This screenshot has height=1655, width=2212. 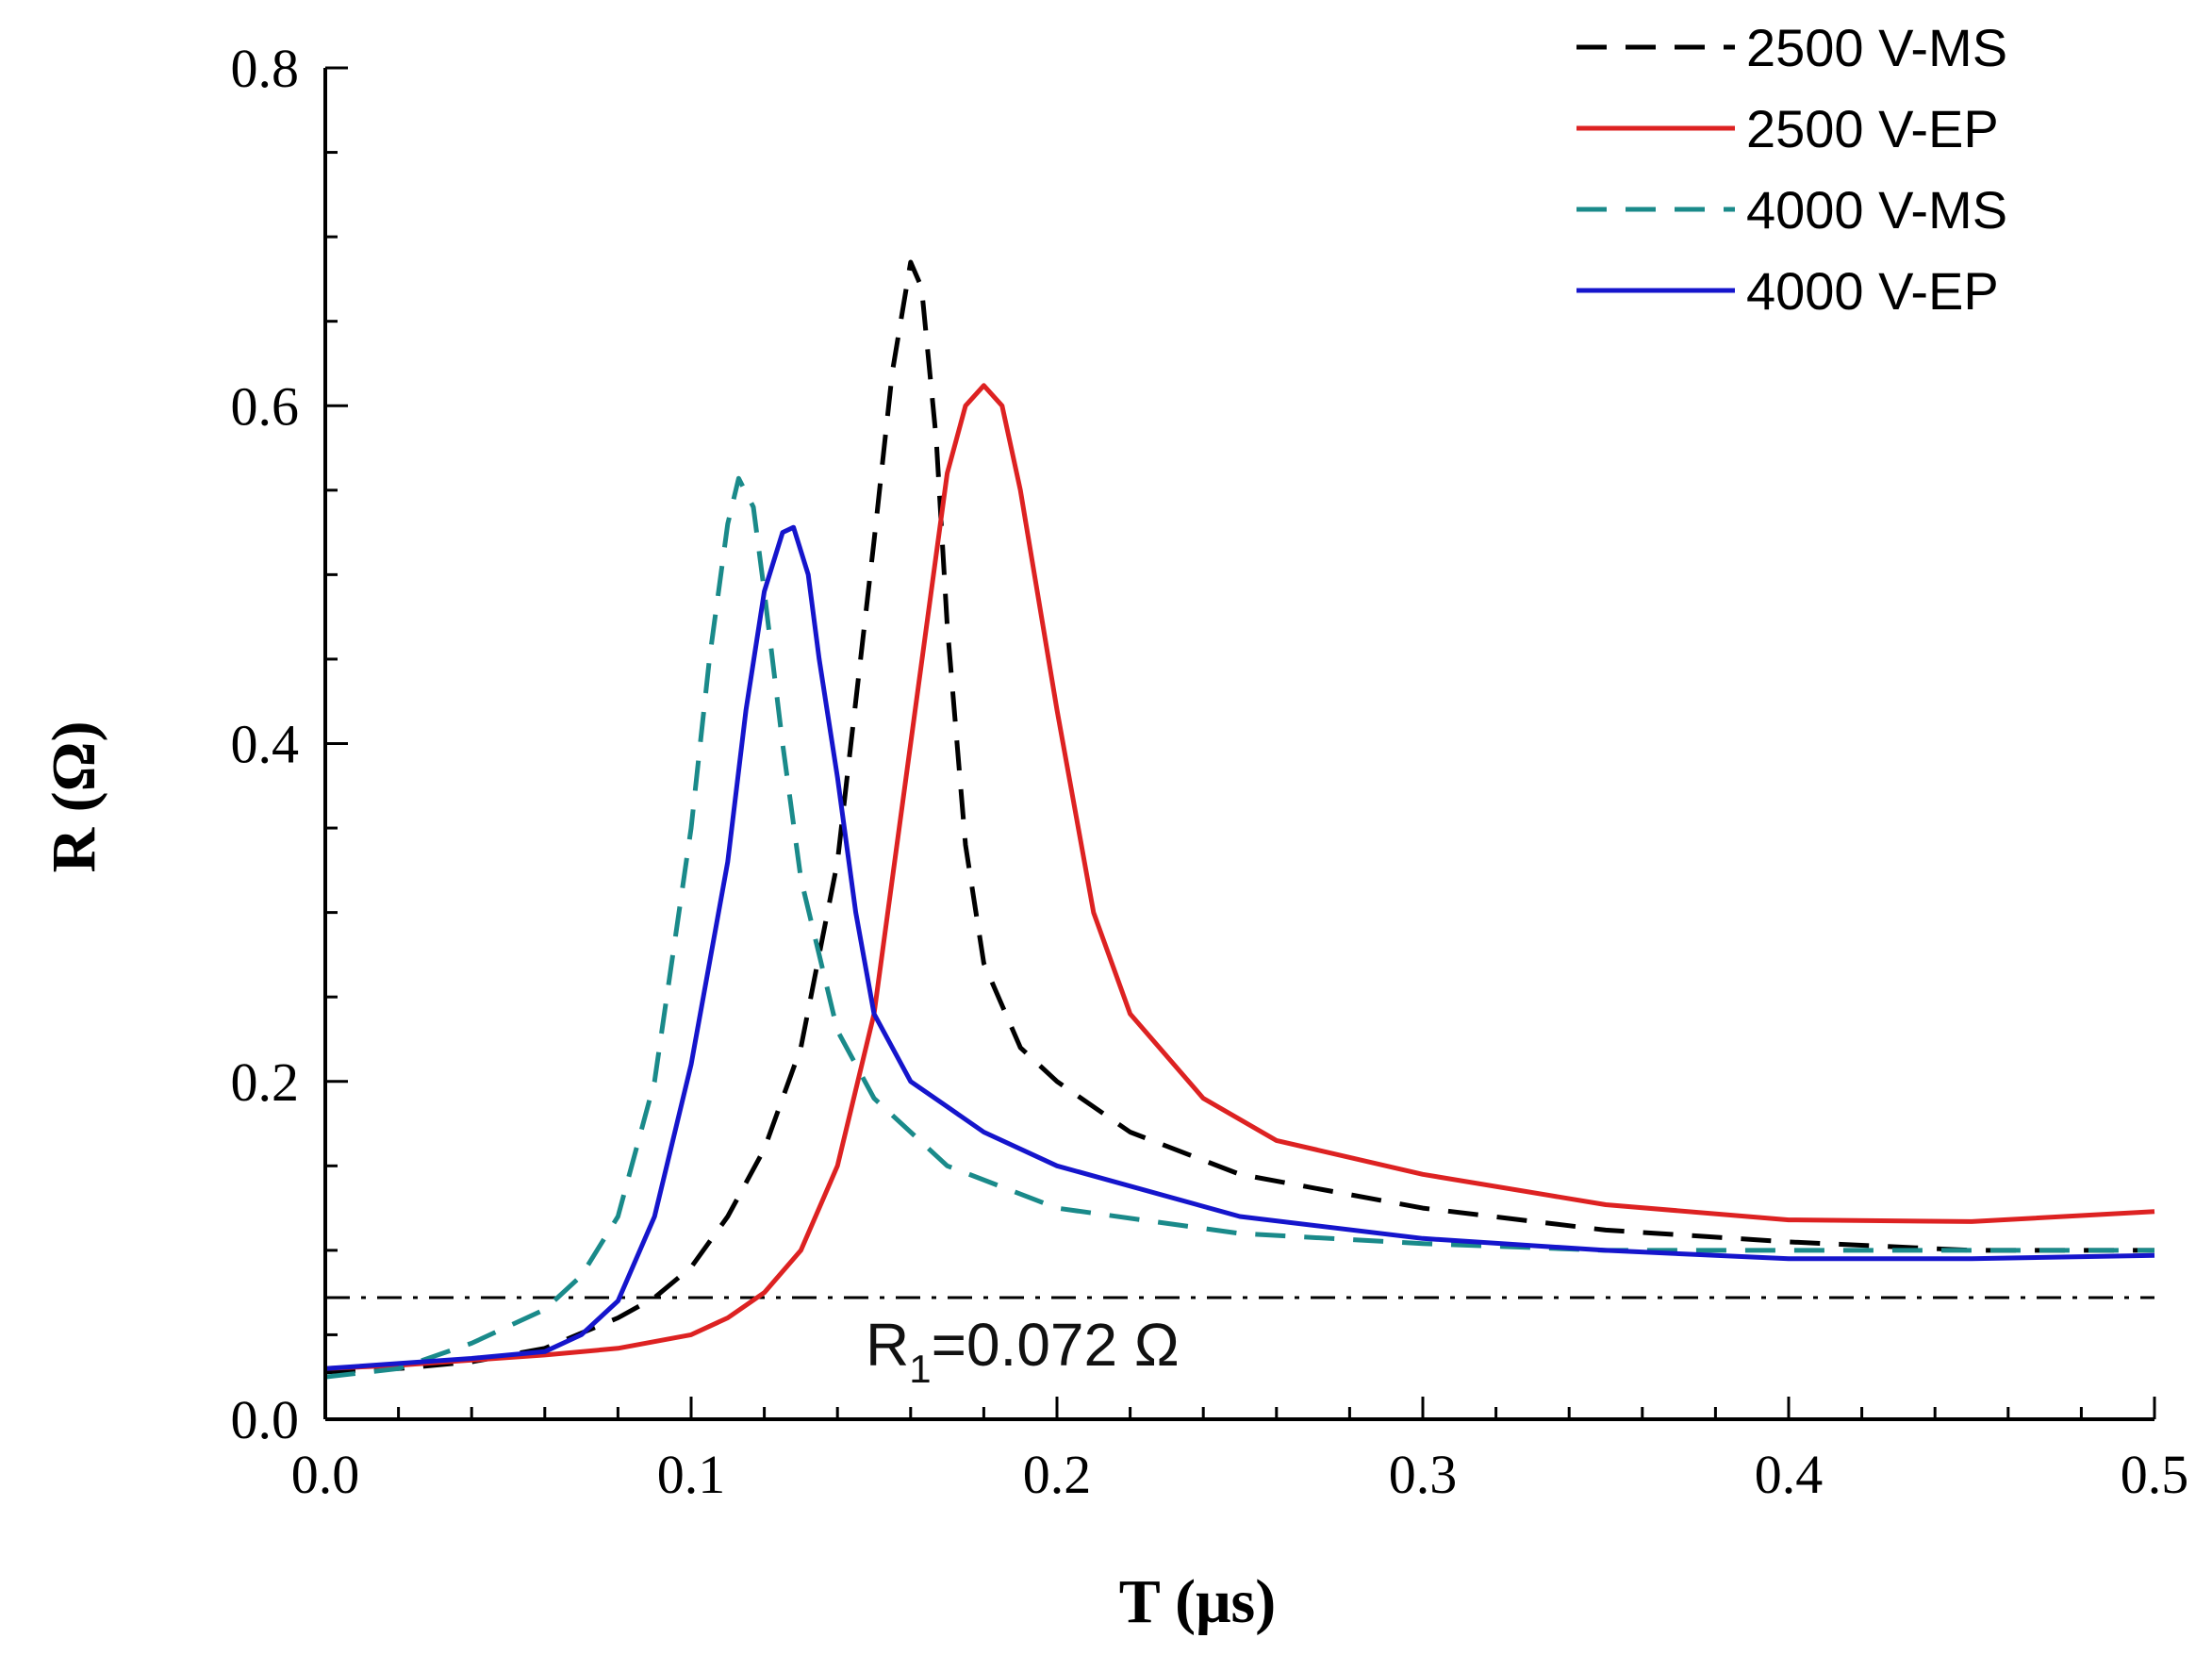 I want to click on legend-label: 2500 V-EP, so click(x=1872, y=128).